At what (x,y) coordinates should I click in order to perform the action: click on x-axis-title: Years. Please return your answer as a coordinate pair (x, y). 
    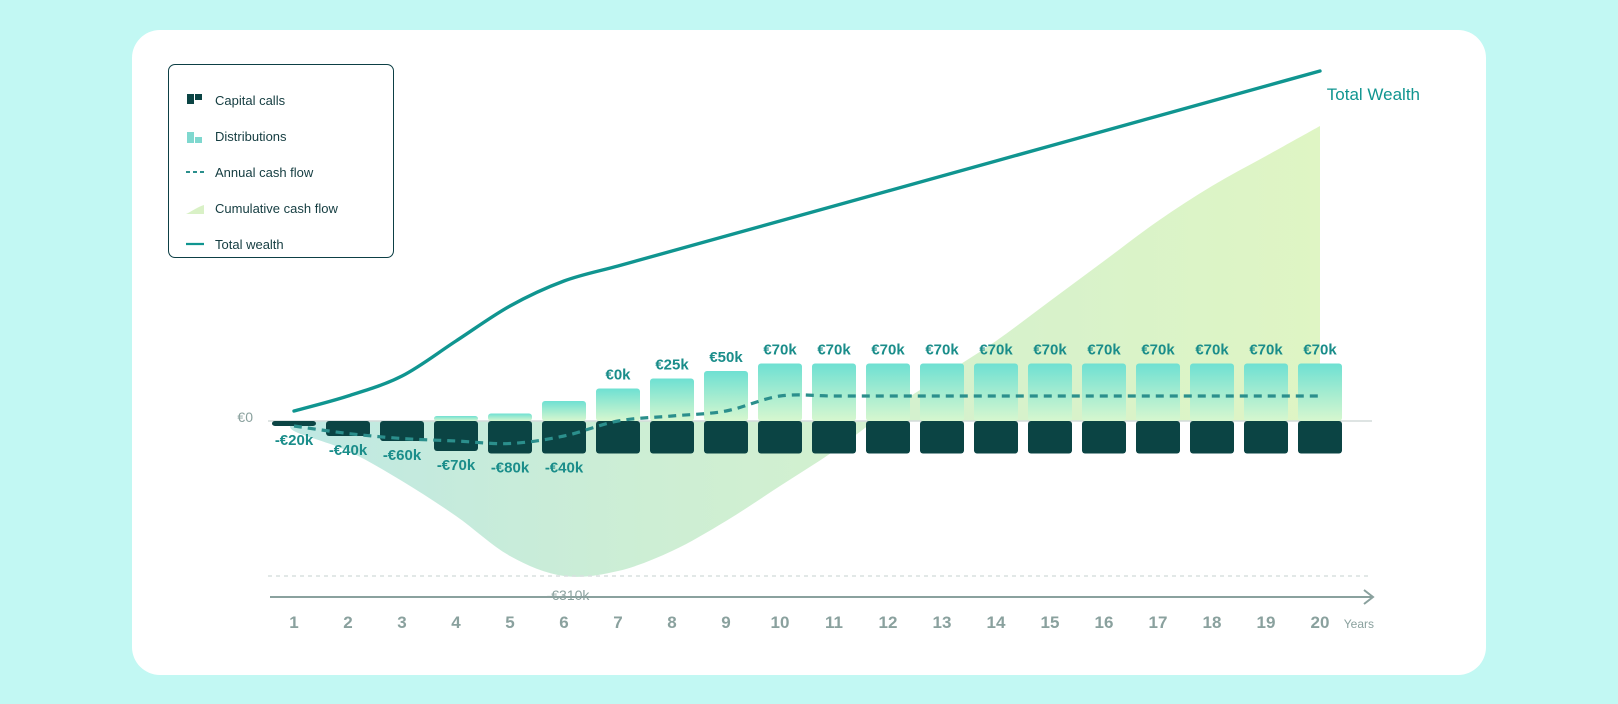
    Looking at the image, I should click on (1359, 624).